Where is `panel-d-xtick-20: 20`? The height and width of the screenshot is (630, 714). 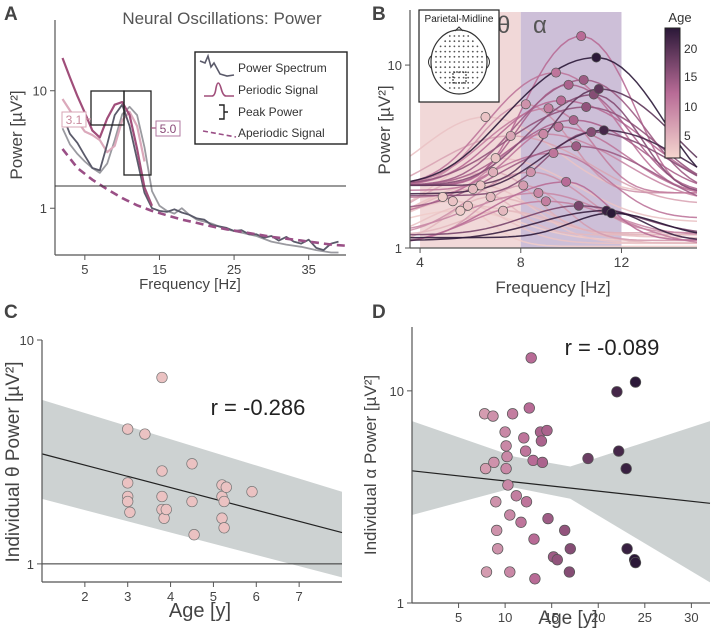 panel-d-xtick-20: 20 is located at coordinates (598, 617).